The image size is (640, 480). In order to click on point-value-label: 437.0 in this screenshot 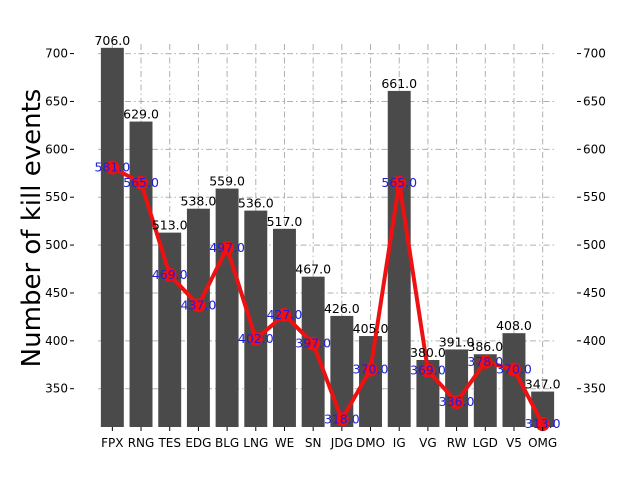, I will do `click(199, 304)`.